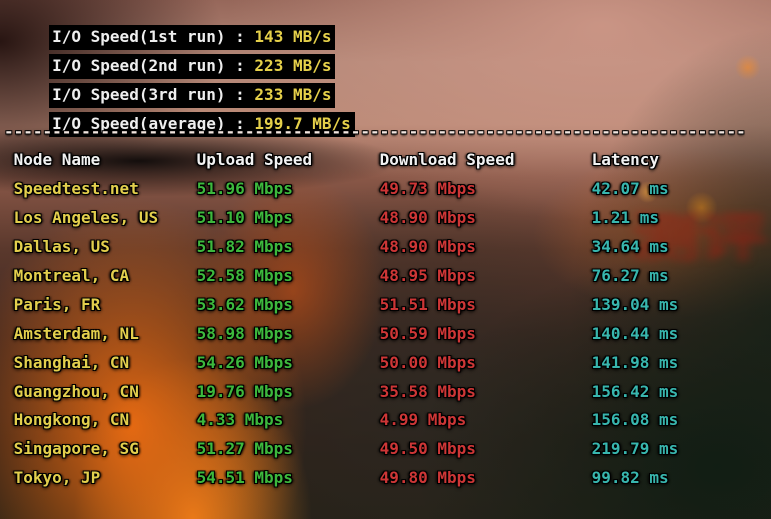 Image resolution: width=771 pixels, height=519 pixels. What do you see at coordinates (302, 123) in the screenshot?
I see `io-speed-value: 199.7 MB/s` at bounding box center [302, 123].